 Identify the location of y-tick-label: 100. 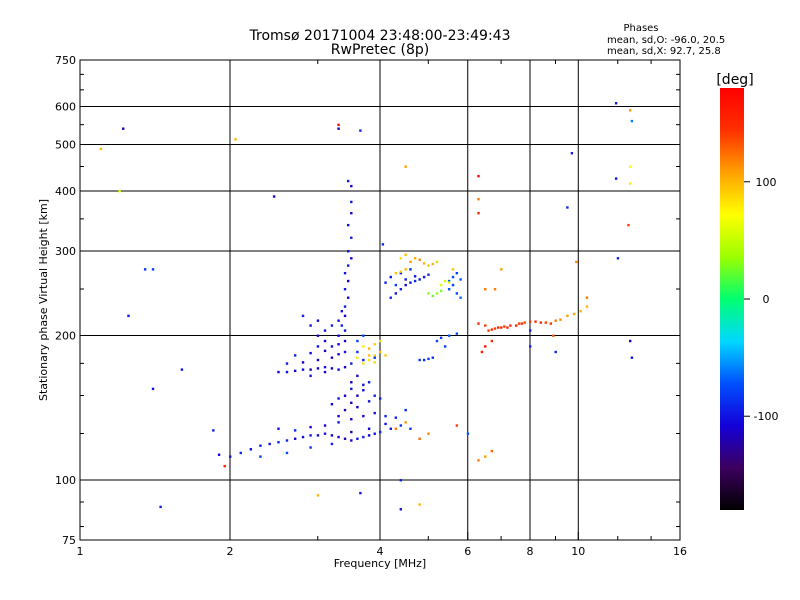
(65, 480).